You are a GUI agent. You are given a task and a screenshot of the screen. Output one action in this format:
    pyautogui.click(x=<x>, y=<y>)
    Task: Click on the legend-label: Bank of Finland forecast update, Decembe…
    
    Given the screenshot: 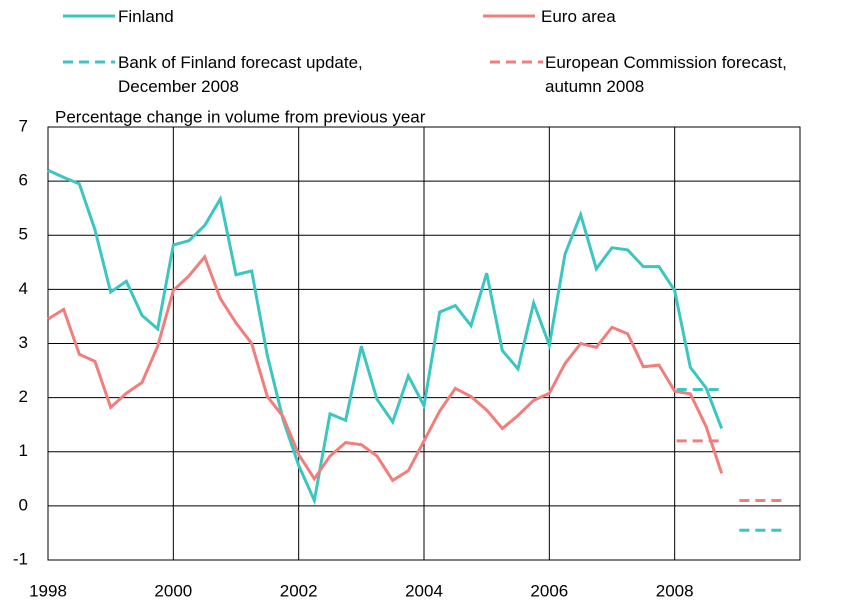 What is the action you would take?
    pyautogui.click(x=240, y=74)
    